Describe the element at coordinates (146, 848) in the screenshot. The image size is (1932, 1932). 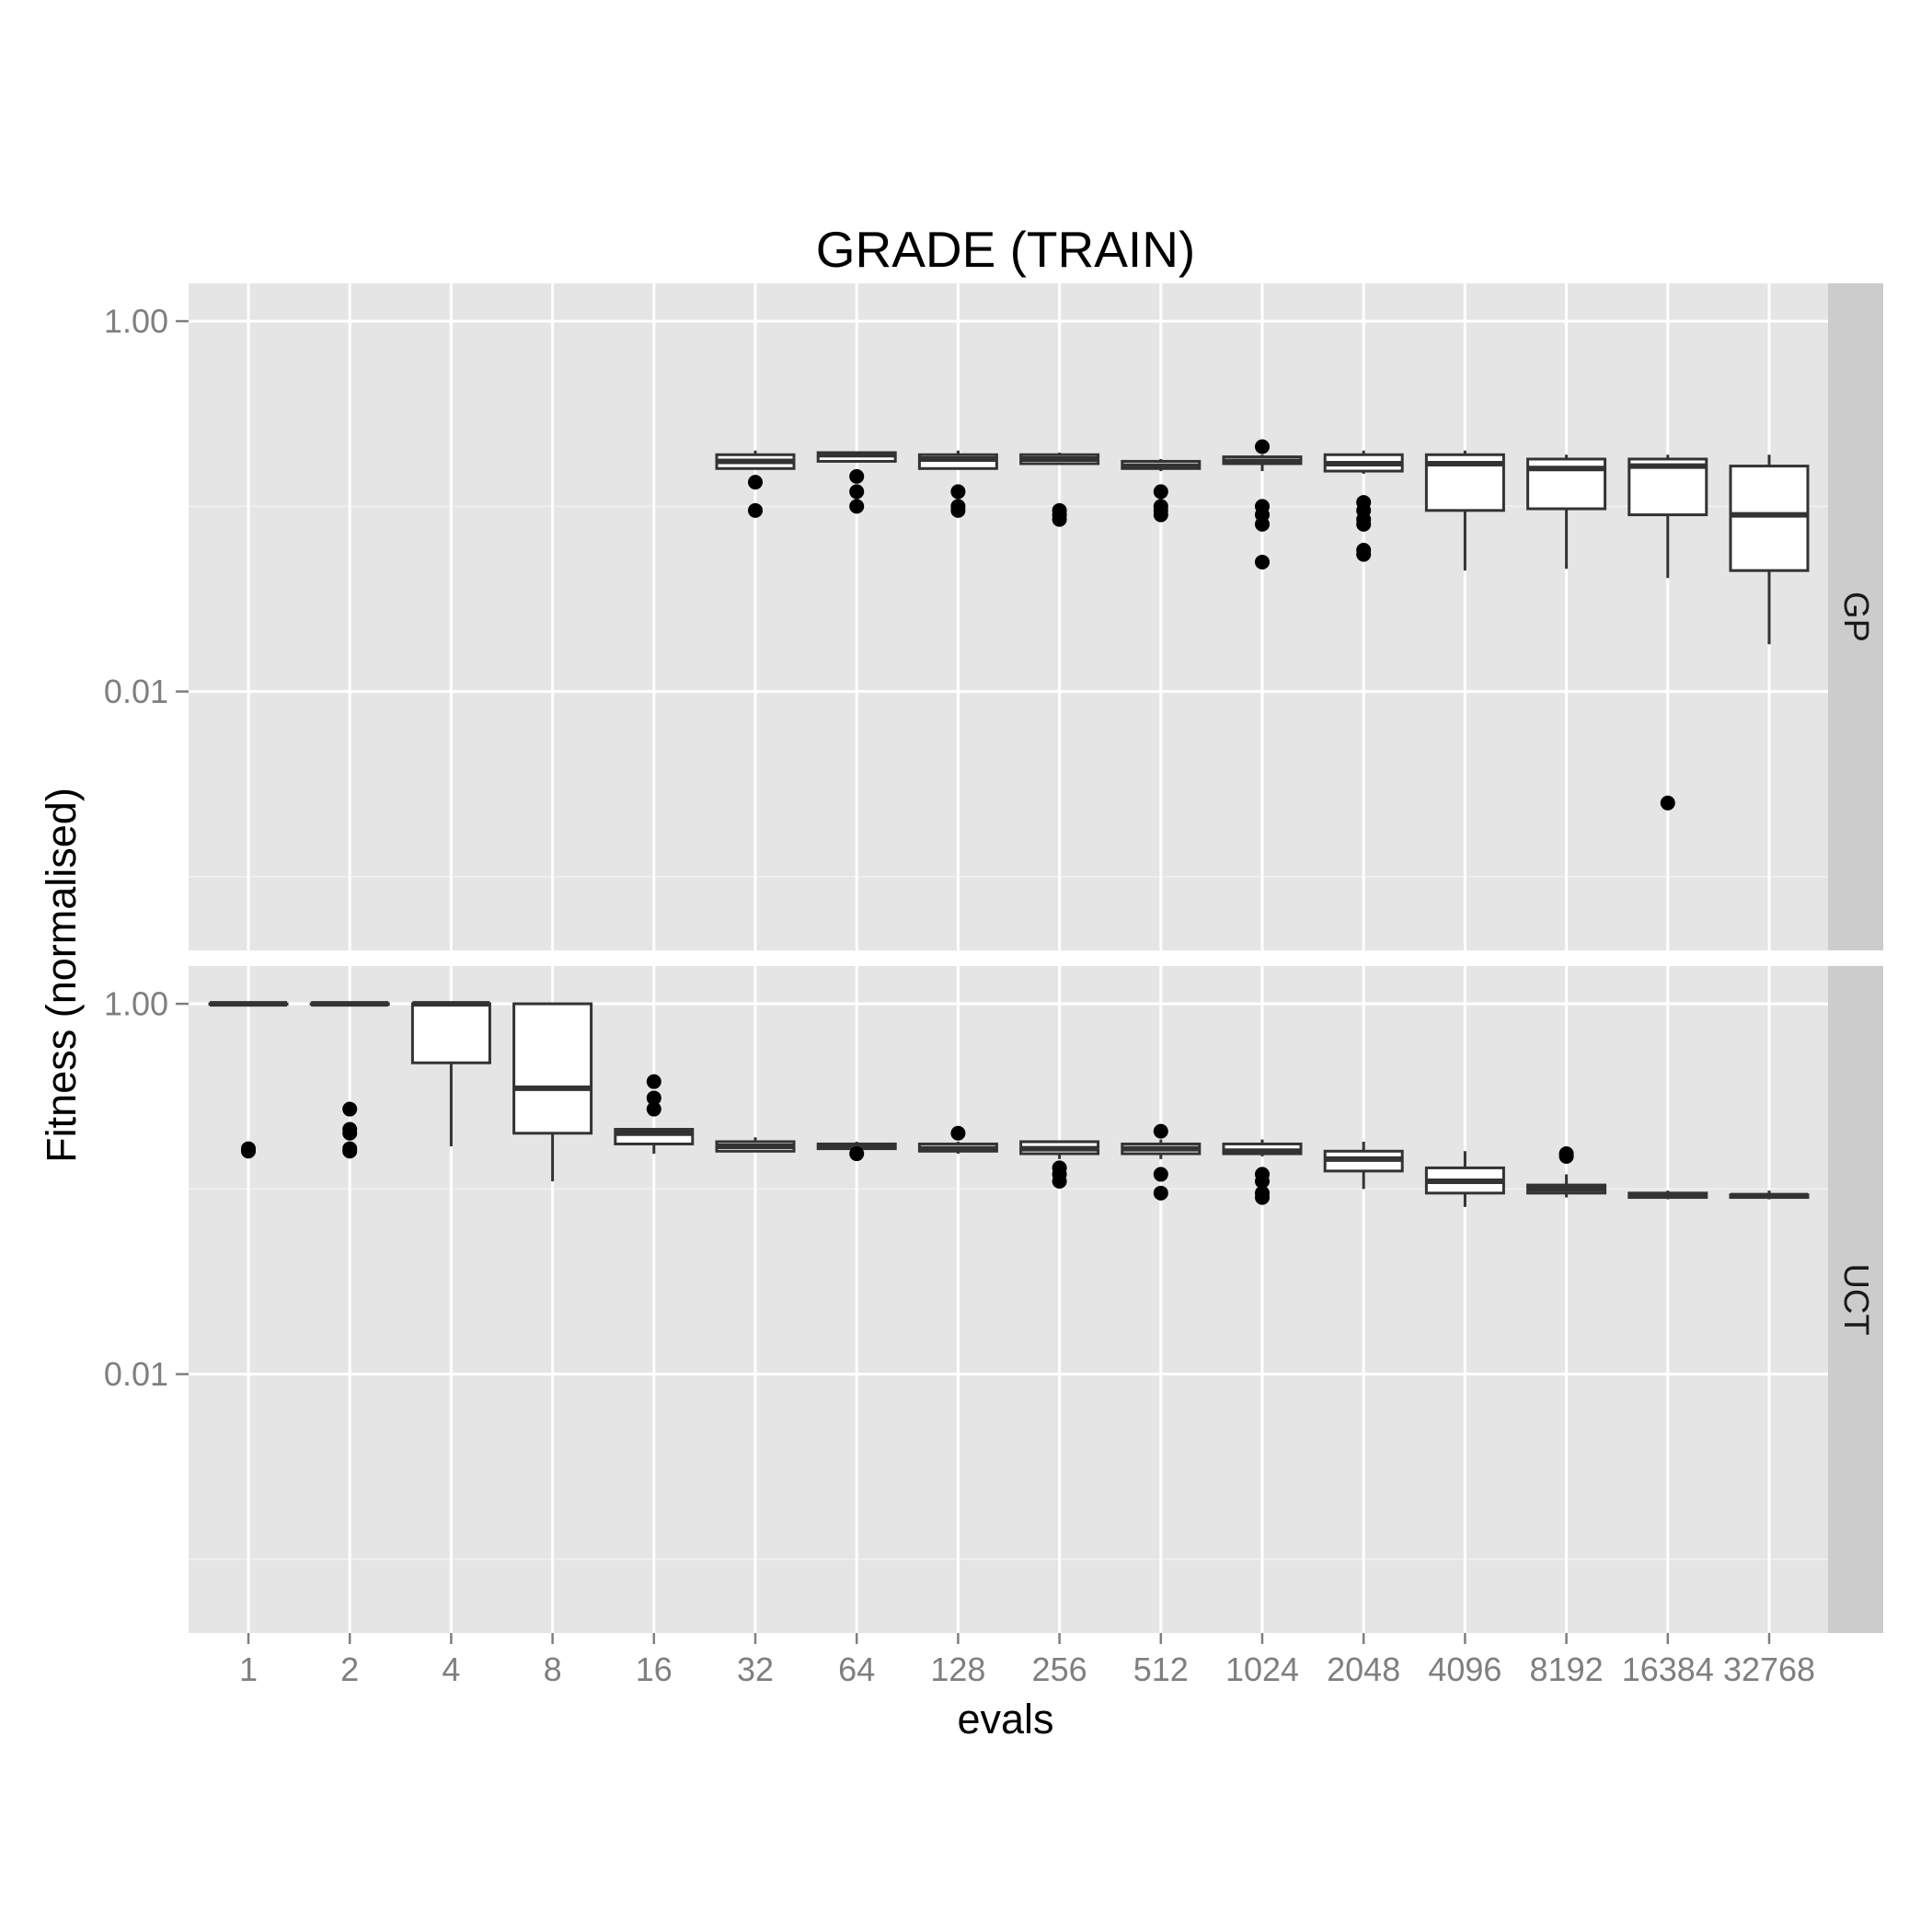
I see `y-axis: 1.00 0.01 1.00 0.01` at that location.